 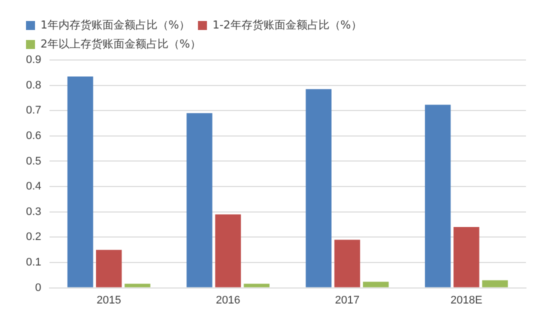 I want to click on legend-label: 1-2年存货账面金额占比（%）, so click(x=287, y=25).